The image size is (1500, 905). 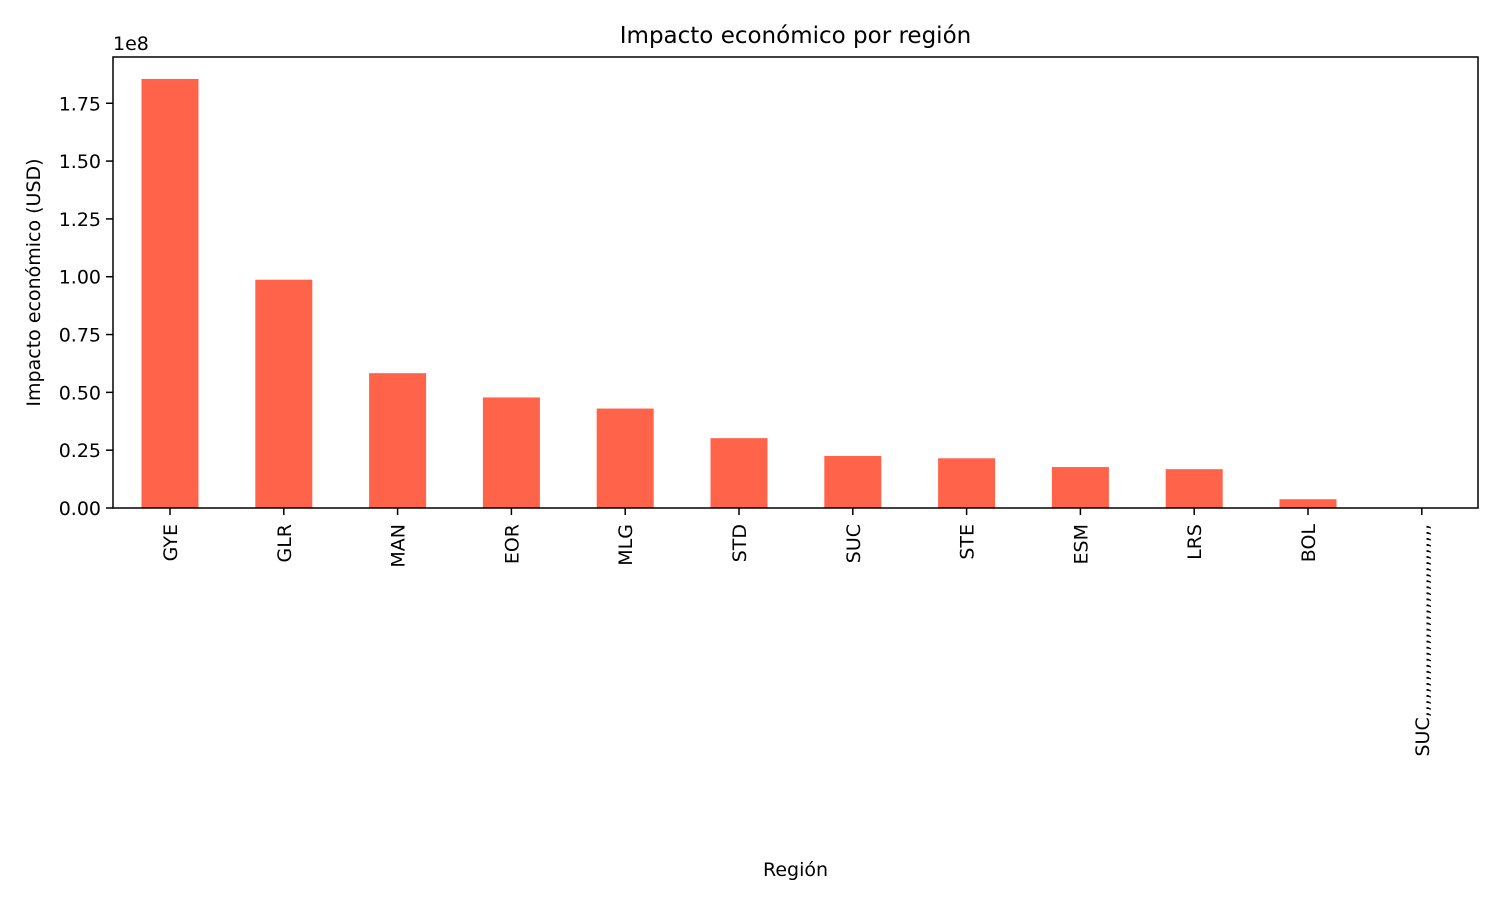 What do you see at coordinates (399, 546) in the screenshot?
I see `x-tick-label-2: MAN` at bounding box center [399, 546].